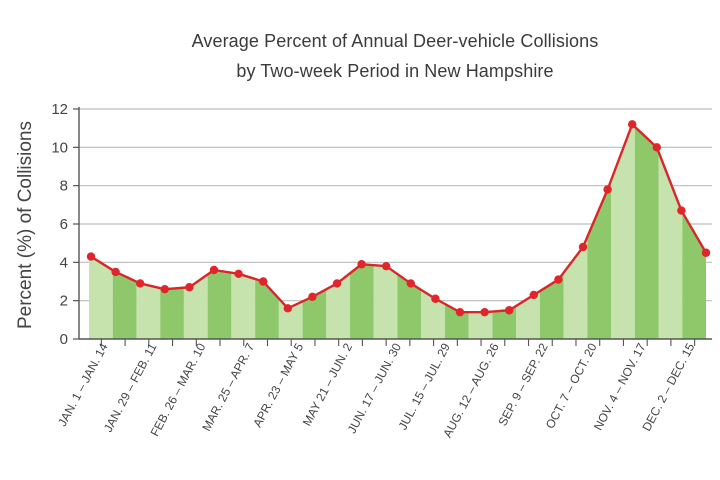  Describe the element at coordinates (25, 225) in the screenshot. I see `y-axis-label: Percent (%) of Collisions` at that location.